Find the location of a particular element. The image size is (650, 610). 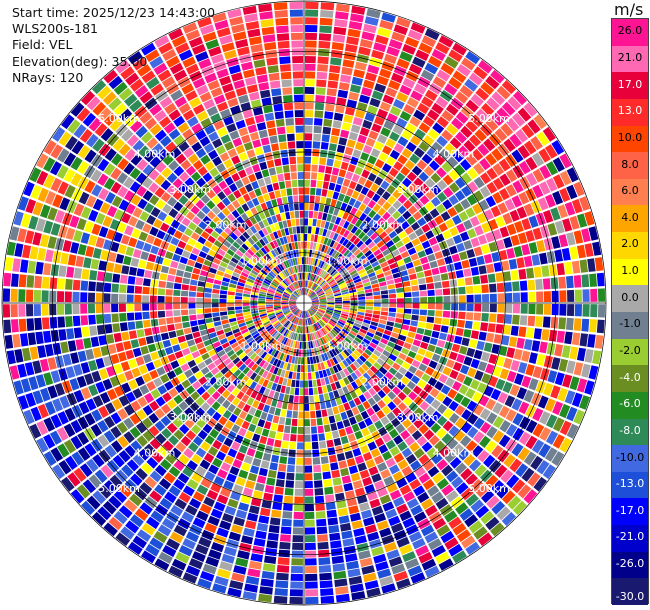

colorbar-tick-label: 26.0 is located at coordinates (630, 31).